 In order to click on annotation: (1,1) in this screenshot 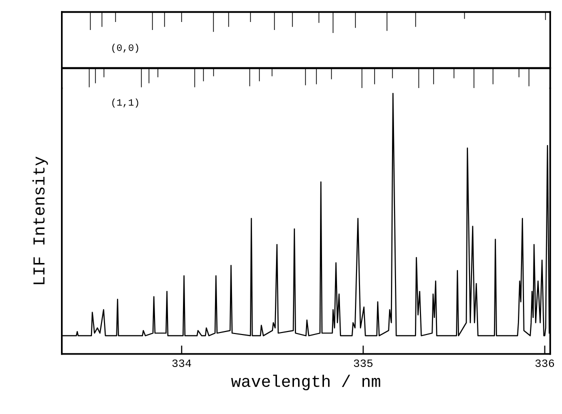, I will do `click(125, 103)`.